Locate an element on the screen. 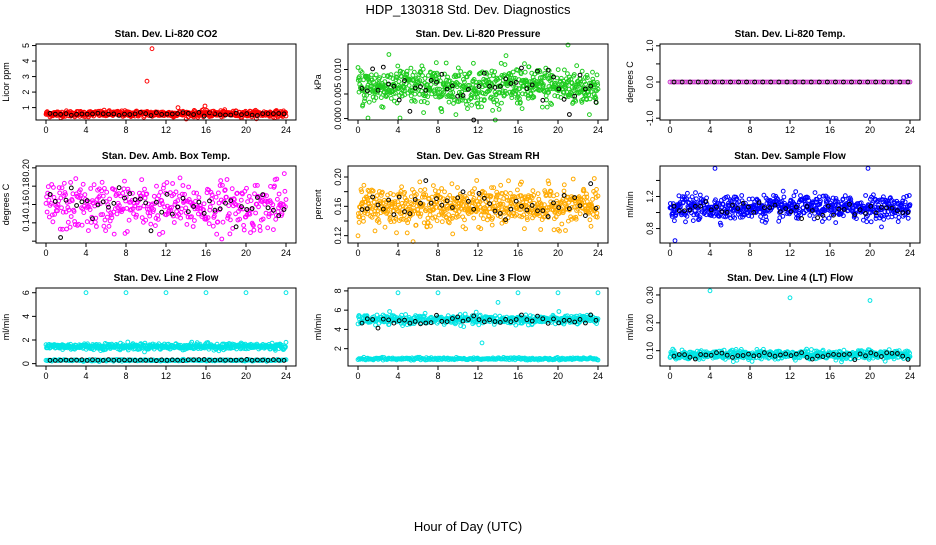  y-tick-label: 0.16 is located at coordinates (338, 207).